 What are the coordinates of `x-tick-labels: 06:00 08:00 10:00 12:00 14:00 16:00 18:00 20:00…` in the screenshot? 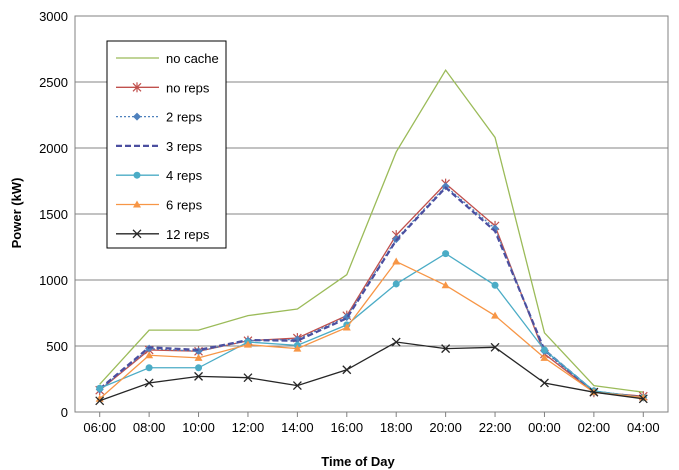 It's located at (371, 423).